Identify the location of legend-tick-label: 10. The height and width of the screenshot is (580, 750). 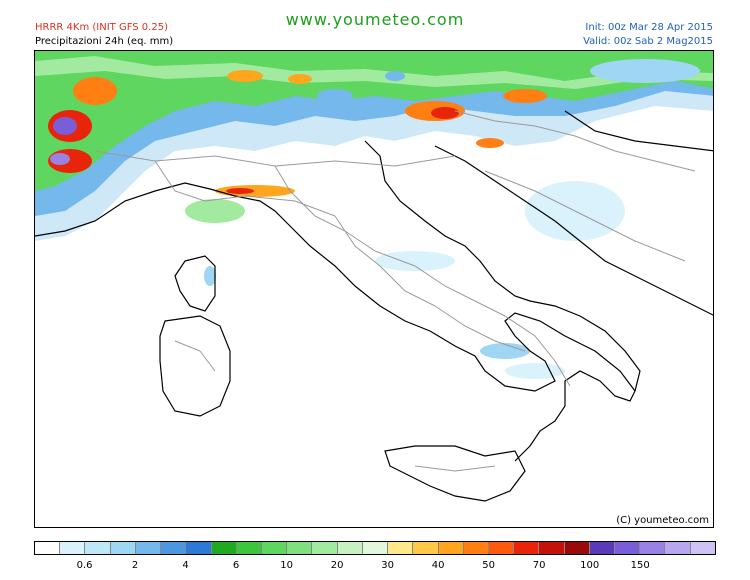
(286, 565).